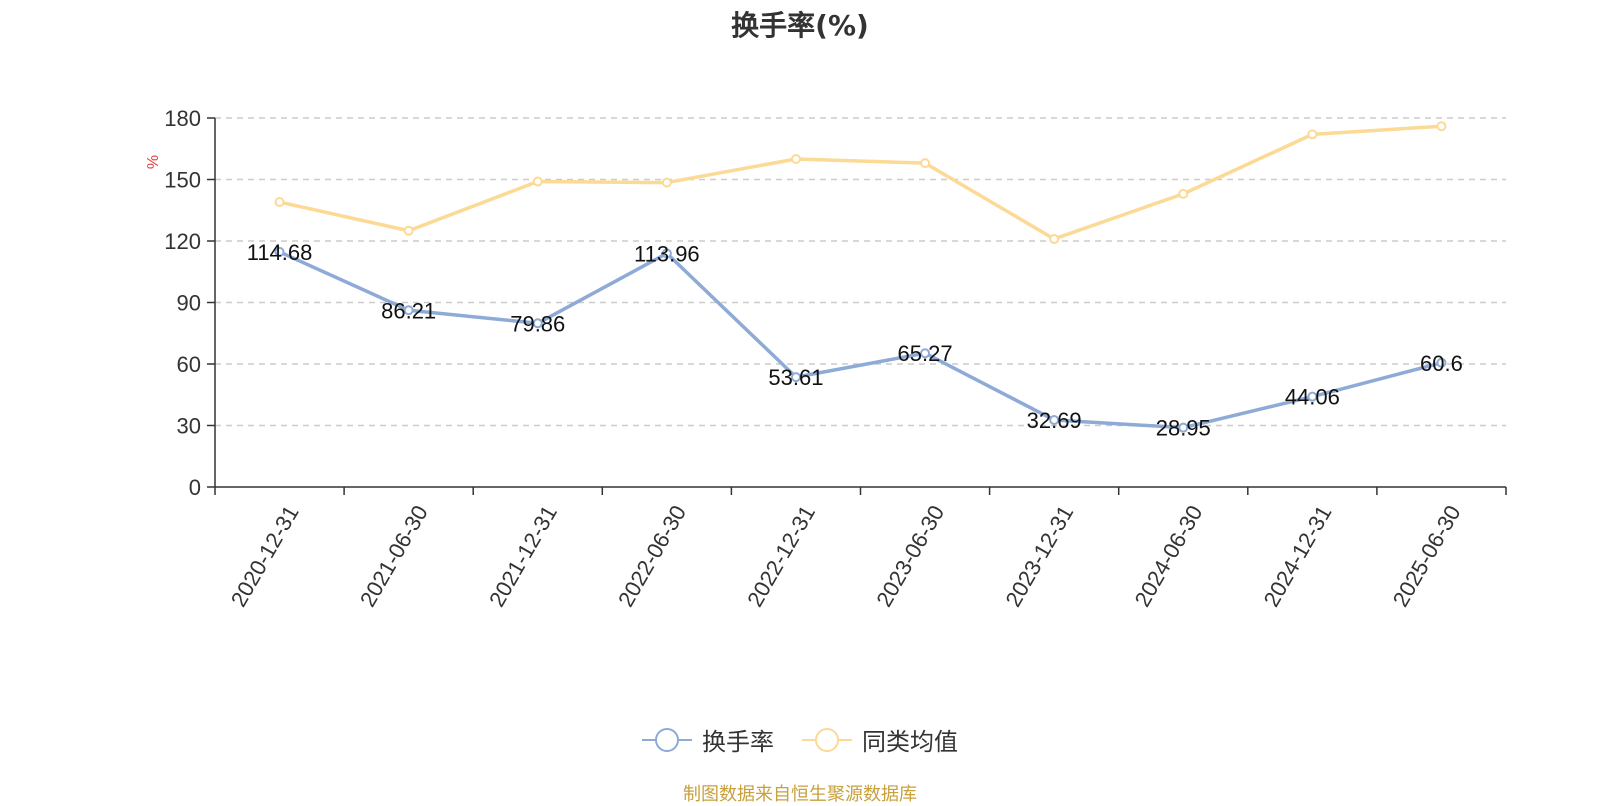 Image resolution: width=1600 pixels, height=806 pixels. What do you see at coordinates (1427, 556) in the screenshot?
I see `x-tick-label: 2025-06-30` at bounding box center [1427, 556].